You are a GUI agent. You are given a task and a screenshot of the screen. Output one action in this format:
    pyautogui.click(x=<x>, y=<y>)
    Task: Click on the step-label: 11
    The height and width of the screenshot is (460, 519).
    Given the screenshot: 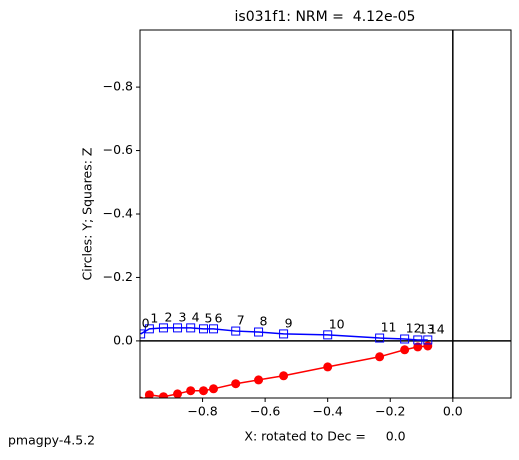 What is the action you would take?
    pyautogui.click(x=389, y=327)
    